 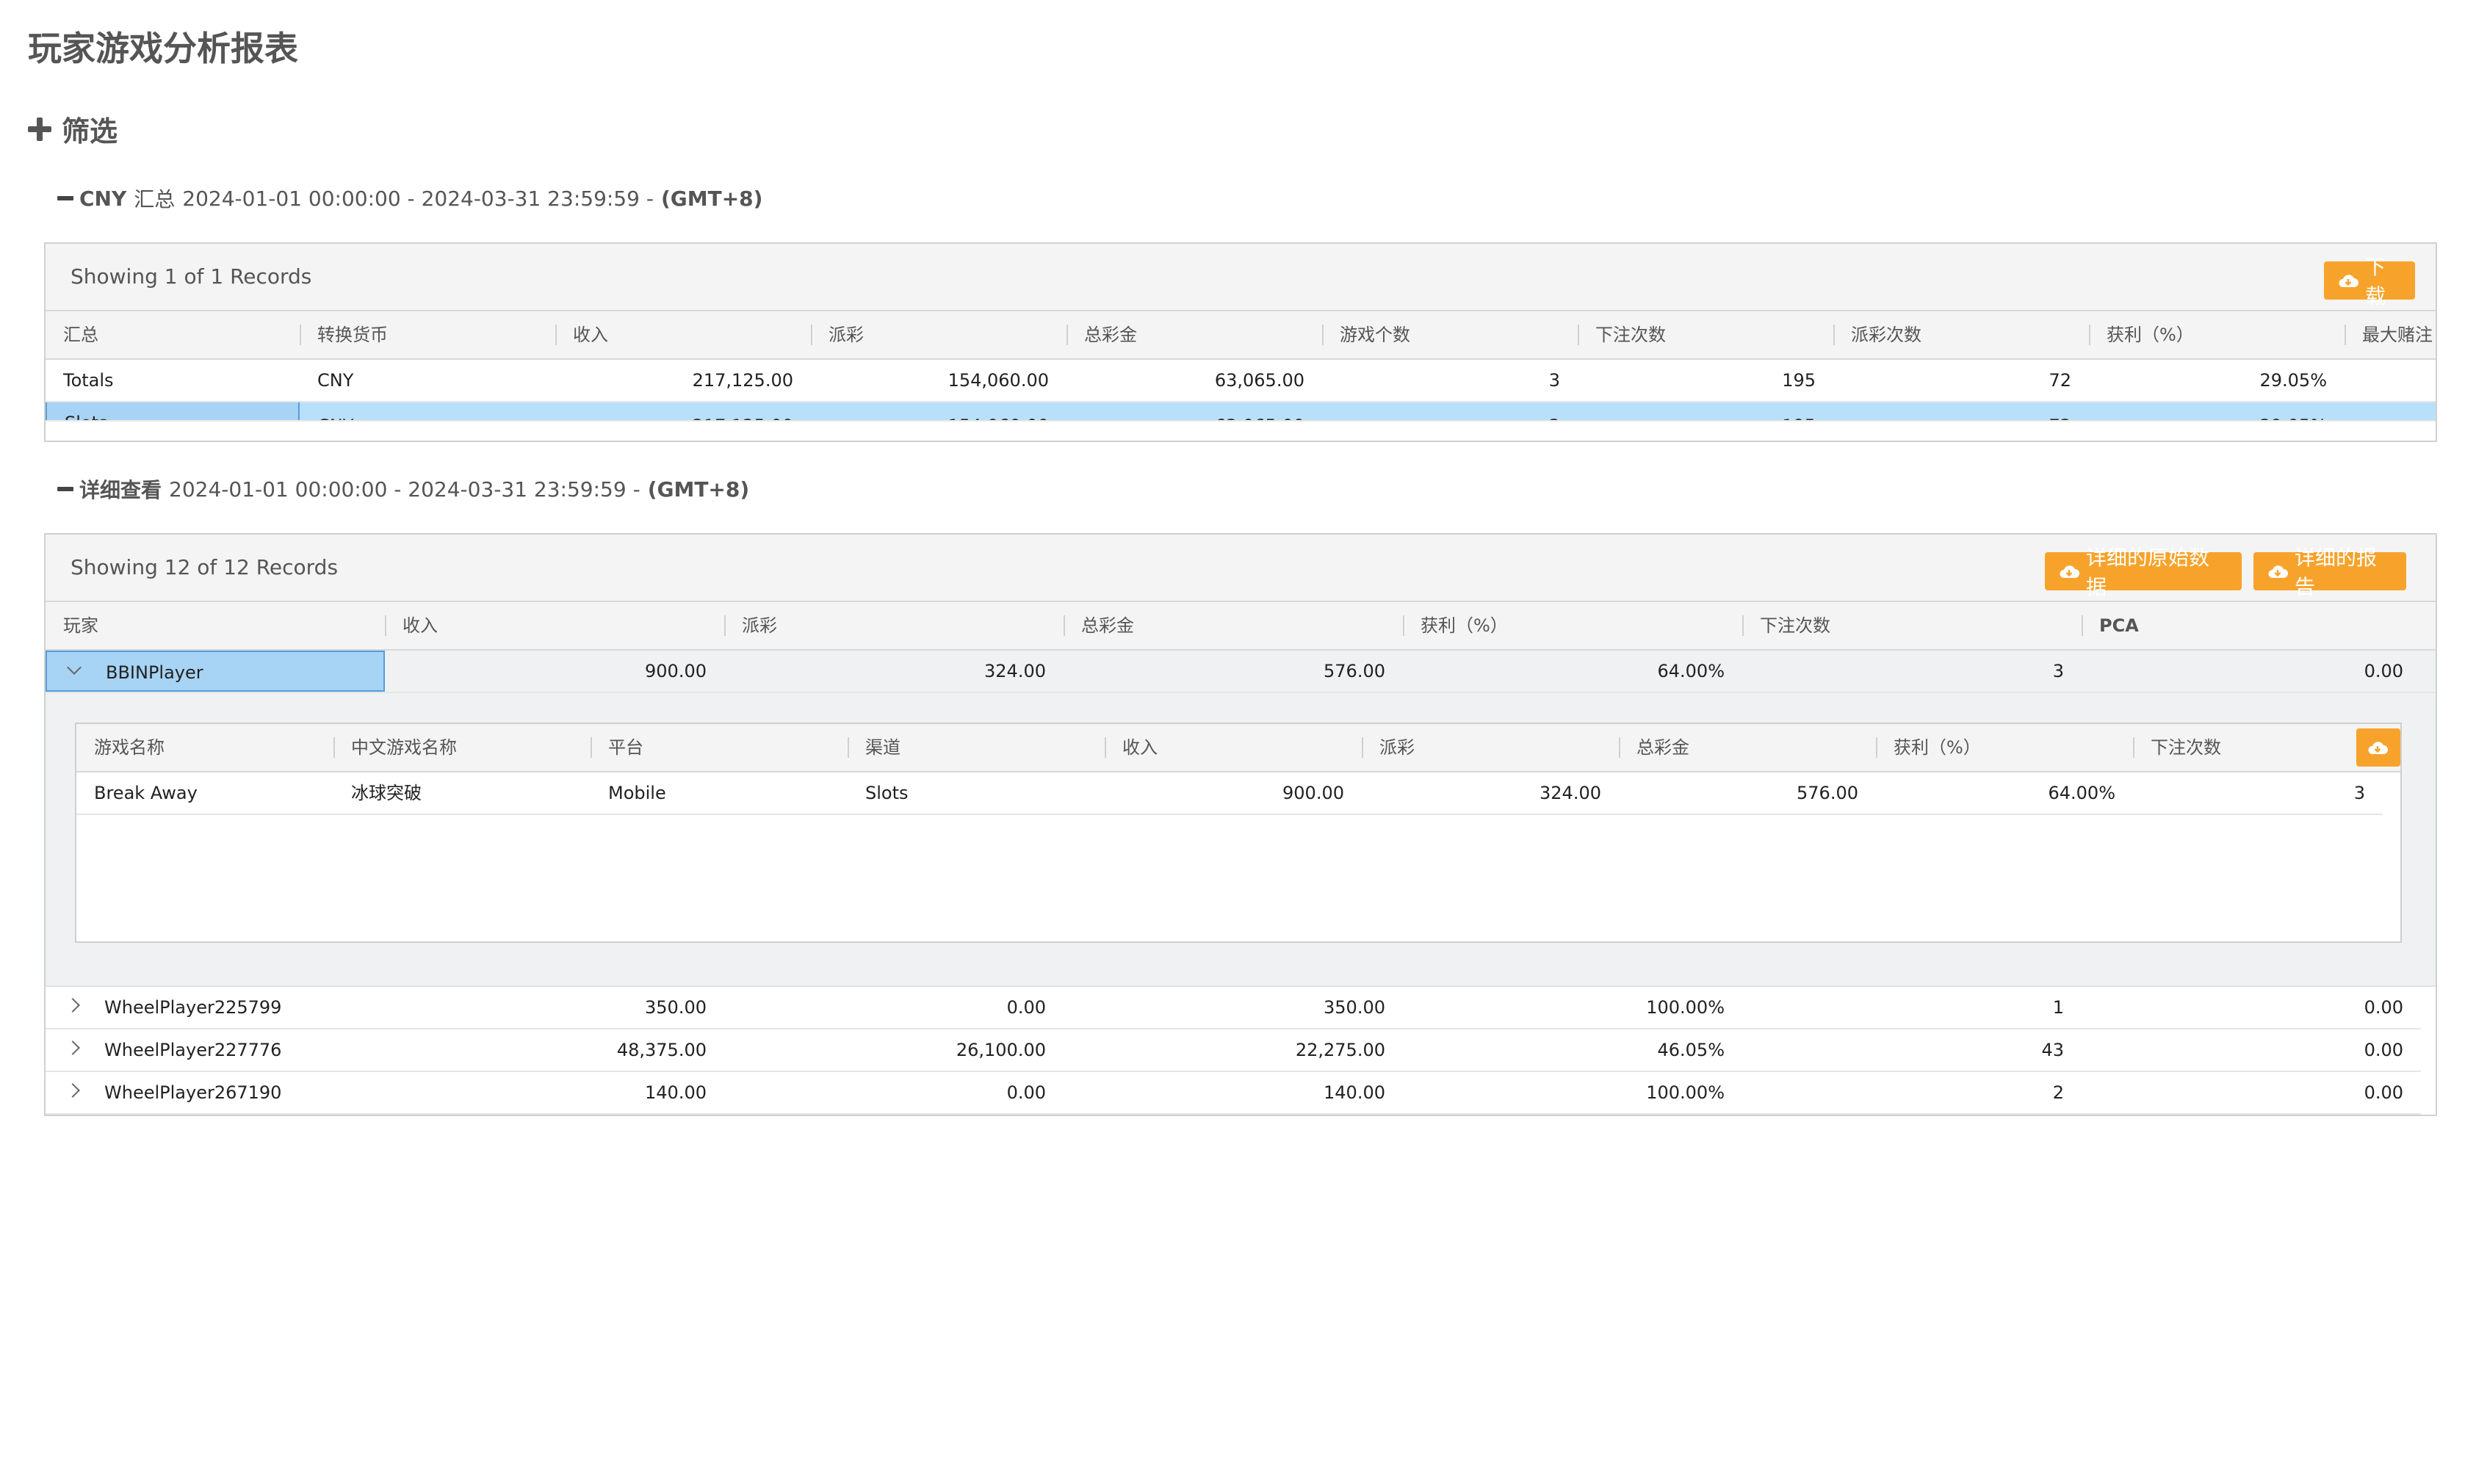 What do you see at coordinates (976, 747) in the screenshot?
I see `col-channel: 渠道` at bounding box center [976, 747].